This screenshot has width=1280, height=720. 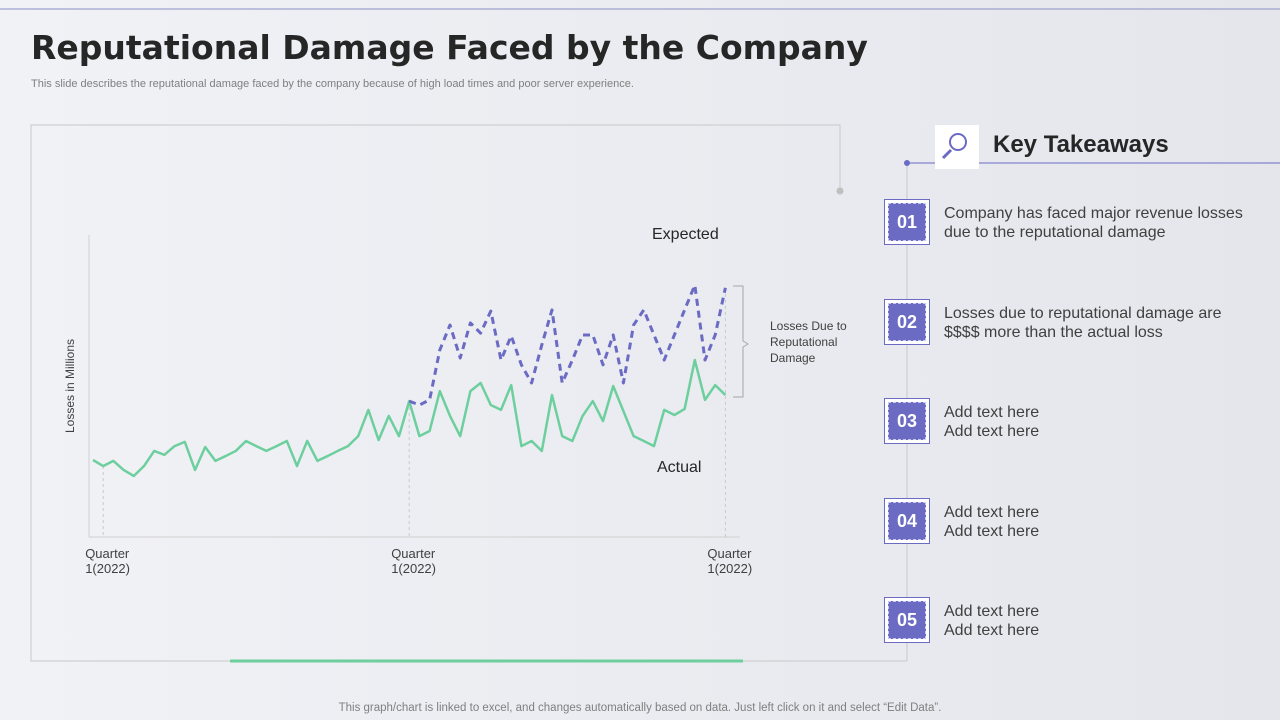 What do you see at coordinates (808, 342) in the screenshot?
I see `annotation: Losses Due to Reputational Damage` at bounding box center [808, 342].